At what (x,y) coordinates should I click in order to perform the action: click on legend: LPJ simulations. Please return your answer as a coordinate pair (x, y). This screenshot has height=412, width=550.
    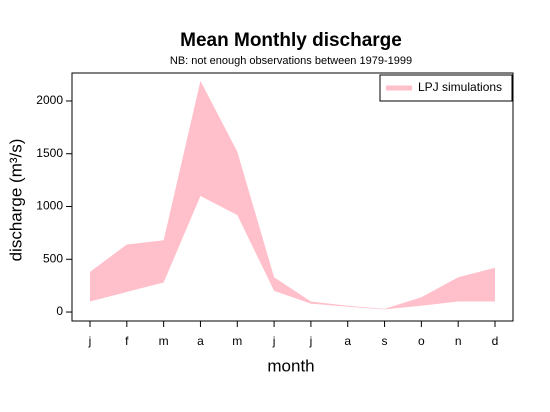
    Looking at the image, I should click on (446, 88).